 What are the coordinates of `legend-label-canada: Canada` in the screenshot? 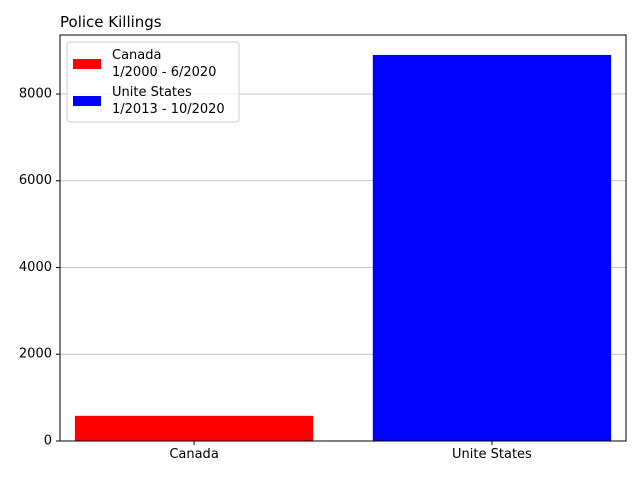 It's located at (136, 55).